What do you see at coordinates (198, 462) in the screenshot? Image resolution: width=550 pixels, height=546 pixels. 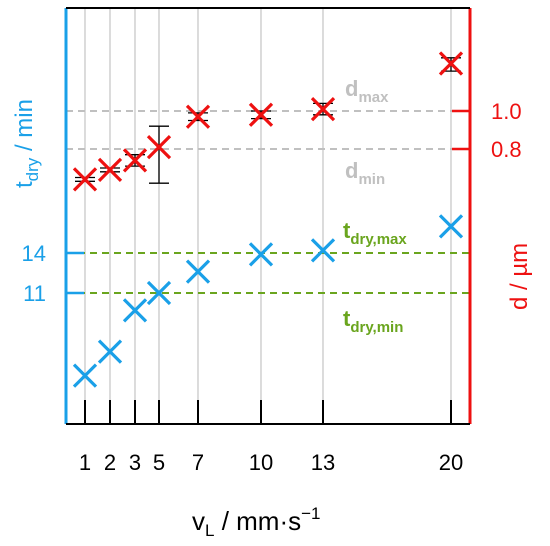 I see `x-tick-label-7: 7` at bounding box center [198, 462].